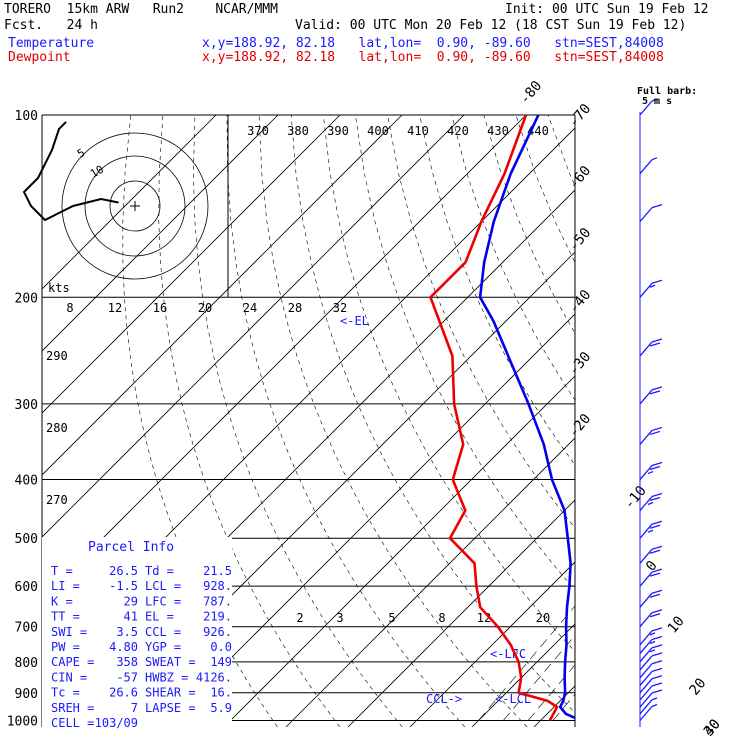  Describe the element at coordinates (123, 571) in the screenshot. I see `parcel-info-value: 26.5` at that location.